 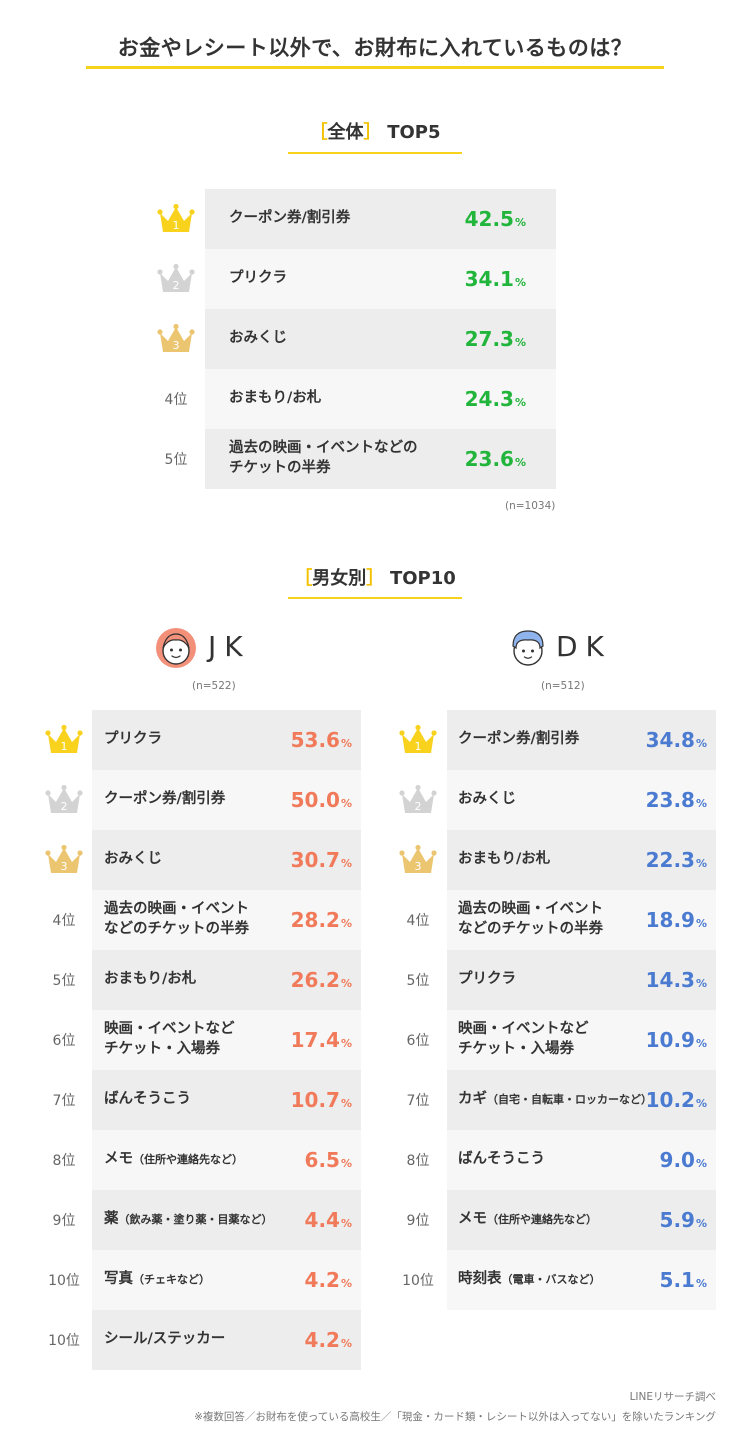 What do you see at coordinates (558, 1280) in the screenshot?
I see `item-label: 時刻表（電車・バスなど）` at bounding box center [558, 1280].